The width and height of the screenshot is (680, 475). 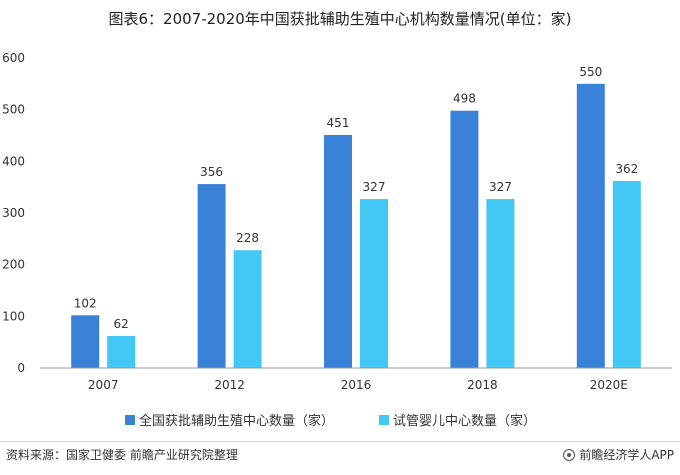 What do you see at coordinates (482, 385) in the screenshot?
I see `x-tick-label: 2018` at bounding box center [482, 385].